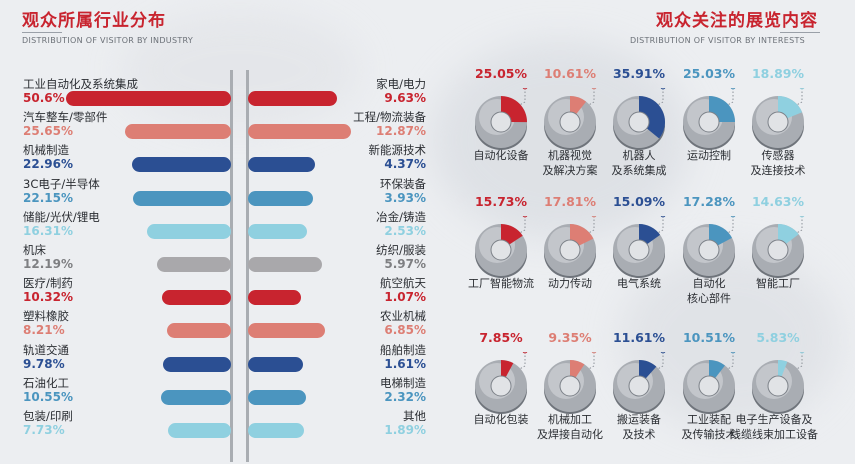  What do you see at coordinates (639, 252) in the screenshot?
I see `interest-item: 15.09% 电气系统` at bounding box center [639, 252].